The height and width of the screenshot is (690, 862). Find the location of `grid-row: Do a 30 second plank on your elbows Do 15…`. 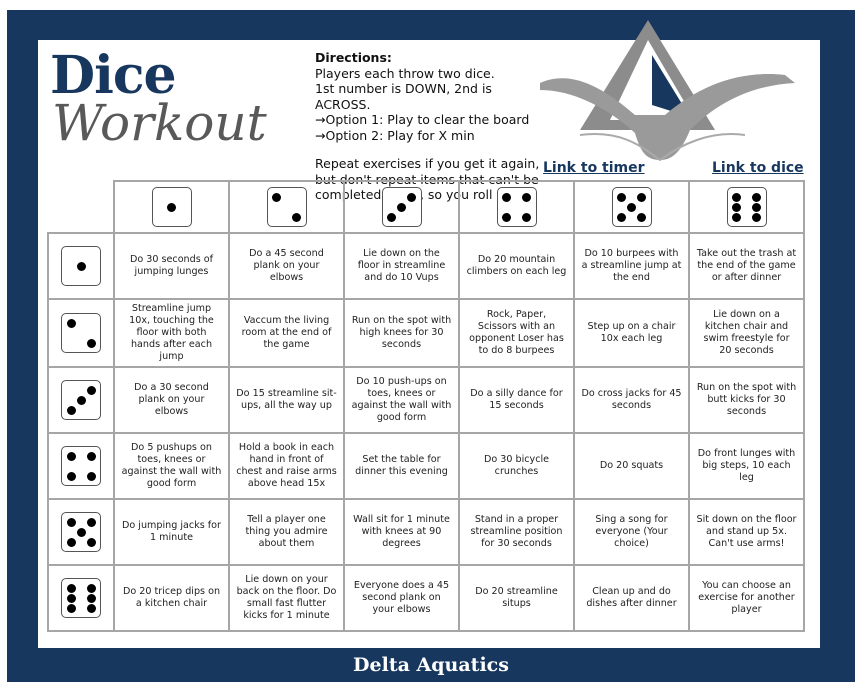

grid-row: Do a 30 second plank on your elbows Do 15… is located at coordinates (426, 400).